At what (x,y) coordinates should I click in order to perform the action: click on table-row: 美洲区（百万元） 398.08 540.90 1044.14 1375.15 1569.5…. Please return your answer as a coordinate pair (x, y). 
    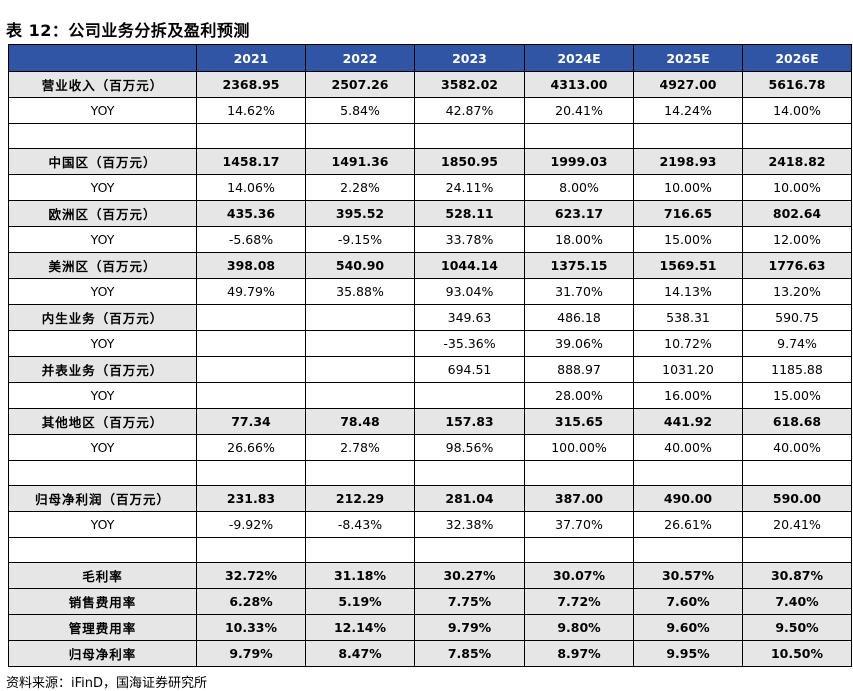
    Looking at the image, I should click on (430, 265).